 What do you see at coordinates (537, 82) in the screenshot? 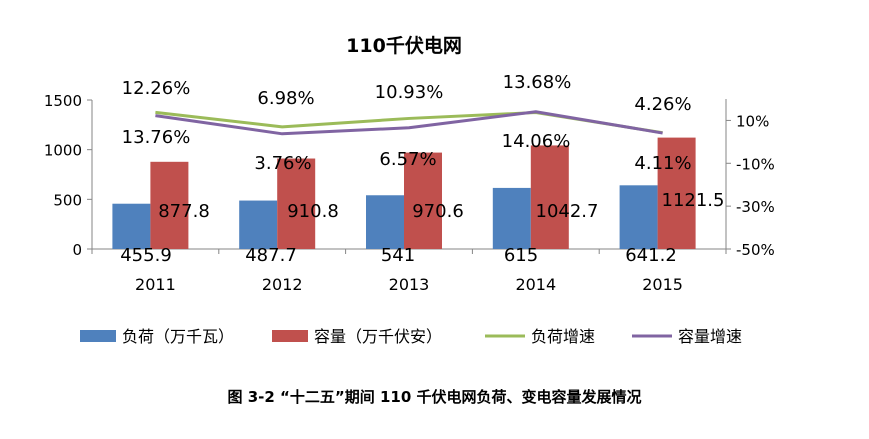
I see `line-load-growth-label: 13.68%` at bounding box center [537, 82].